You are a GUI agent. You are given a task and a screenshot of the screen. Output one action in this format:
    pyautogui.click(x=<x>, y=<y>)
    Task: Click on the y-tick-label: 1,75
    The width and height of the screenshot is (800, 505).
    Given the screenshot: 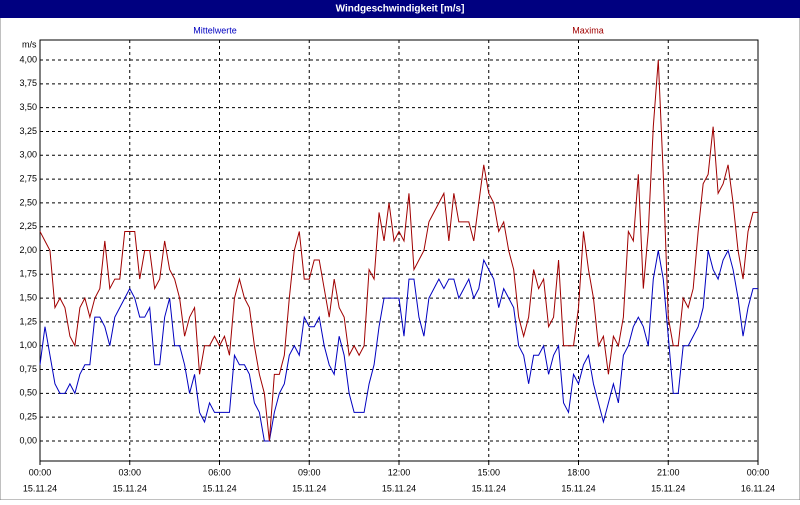 What is the action you would take?
    pyautogui.click(x=28, y=274)
    